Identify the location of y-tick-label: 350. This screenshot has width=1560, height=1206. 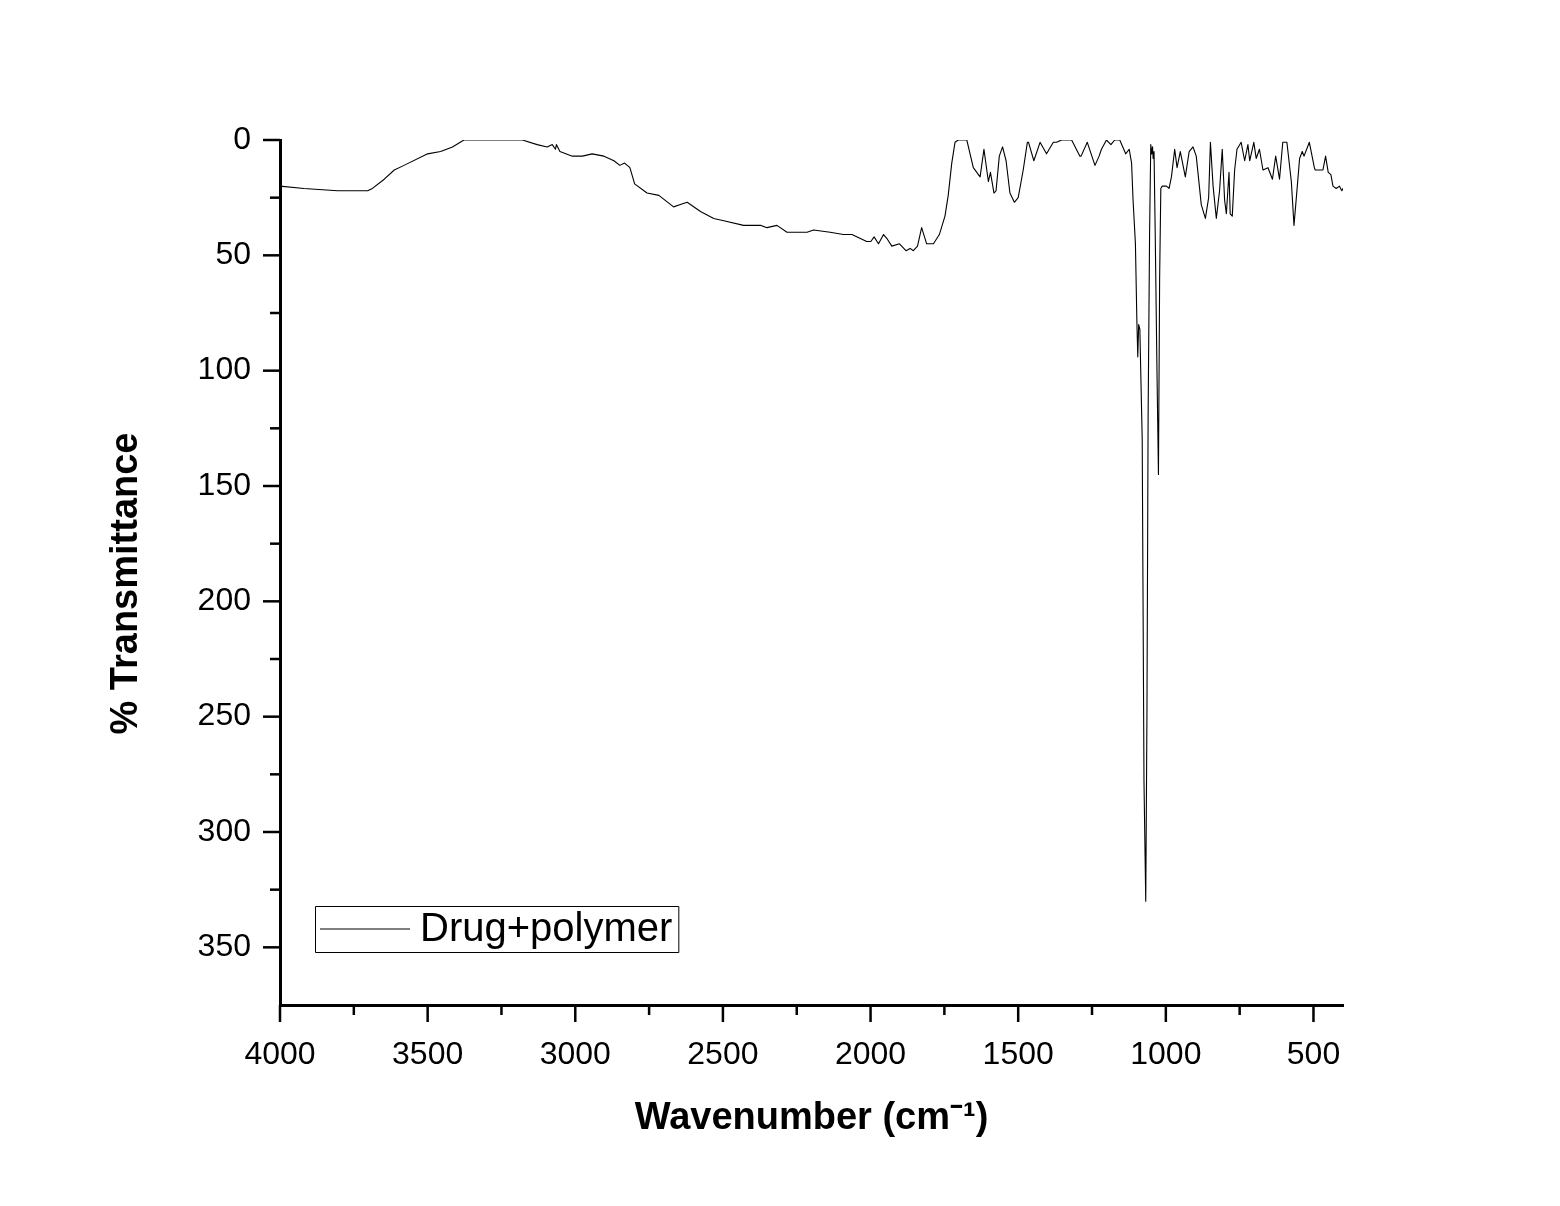
(224, 945).